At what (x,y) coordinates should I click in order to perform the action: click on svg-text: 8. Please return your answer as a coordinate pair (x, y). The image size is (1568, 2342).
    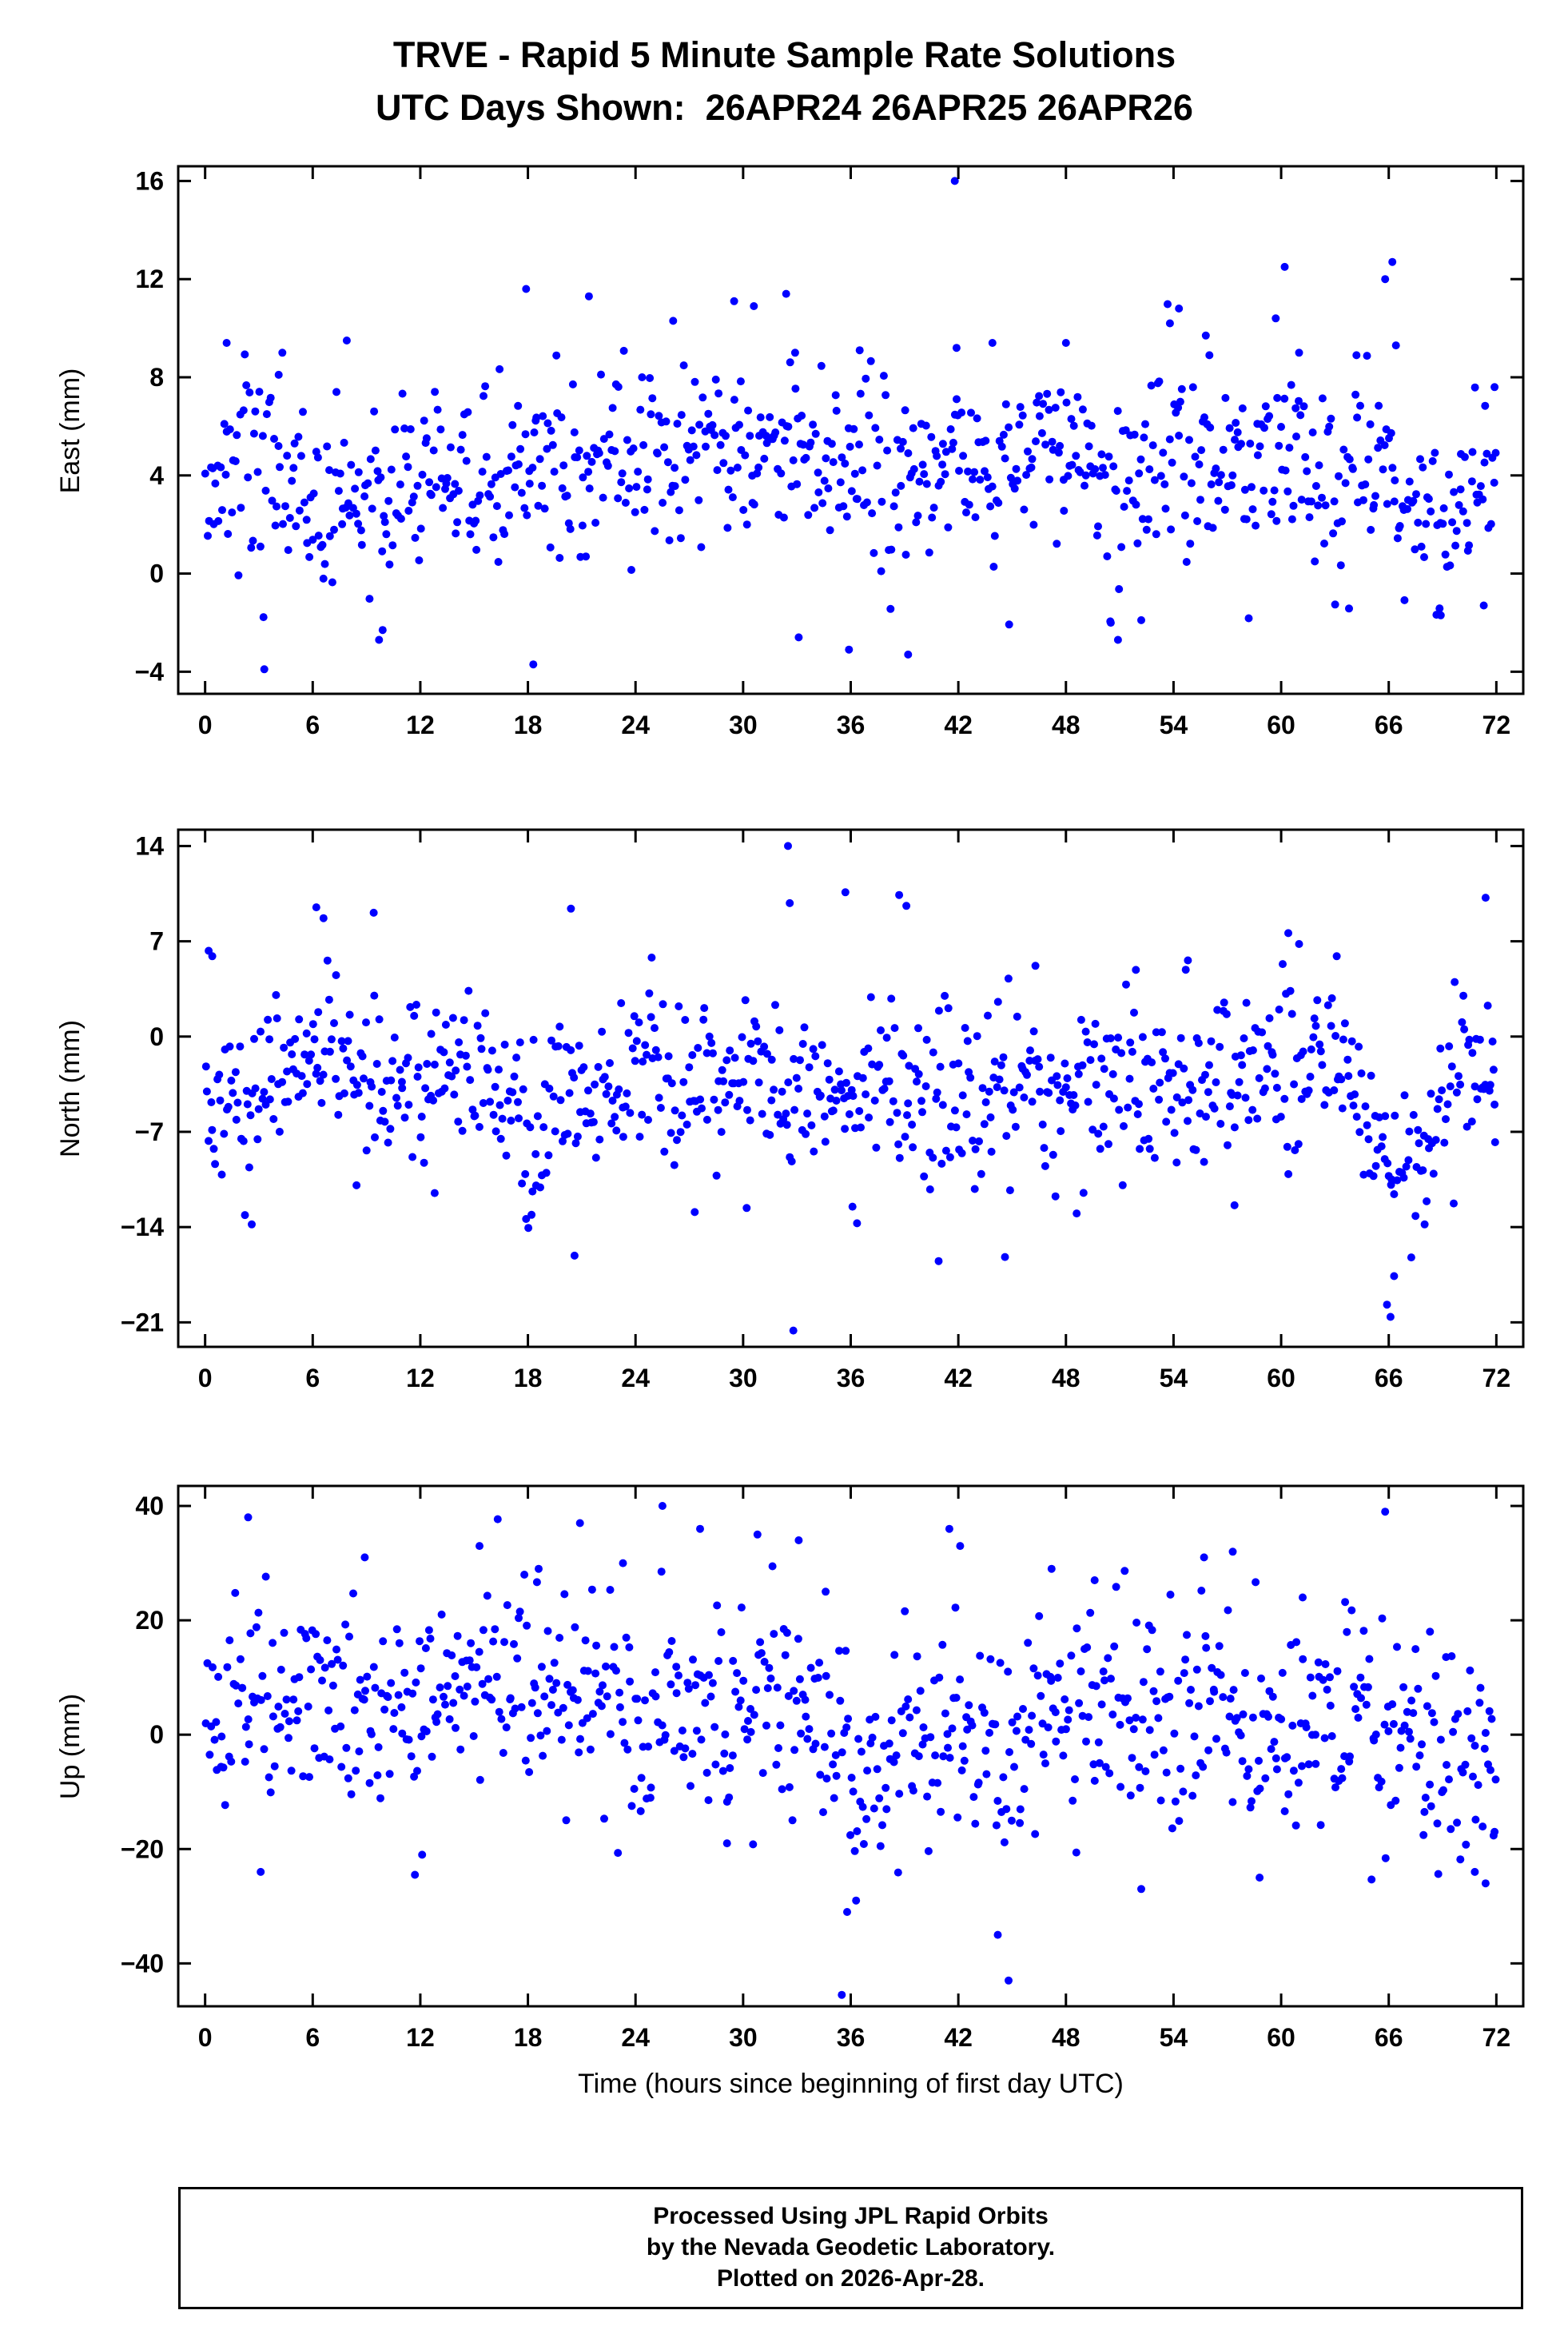
    Looking at the image, I should click on (156, 377).